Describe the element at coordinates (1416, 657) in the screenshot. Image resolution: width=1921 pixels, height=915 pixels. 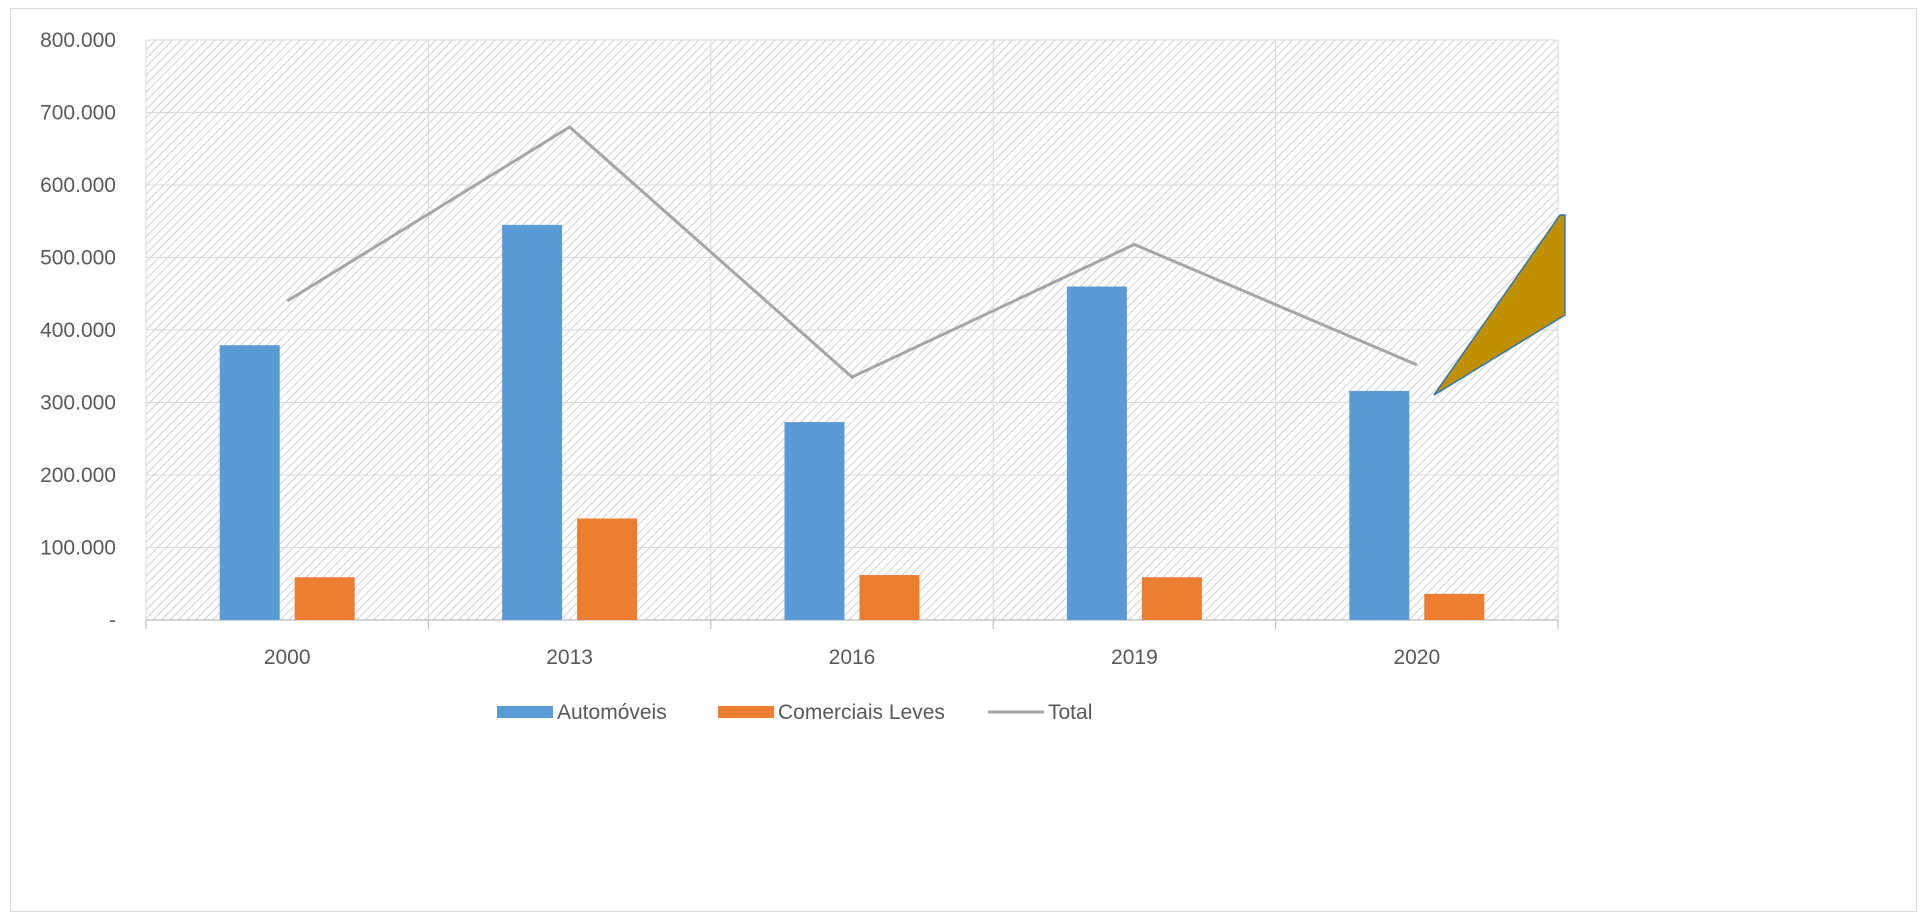
I see `x-tick-label: 2020` at that location.